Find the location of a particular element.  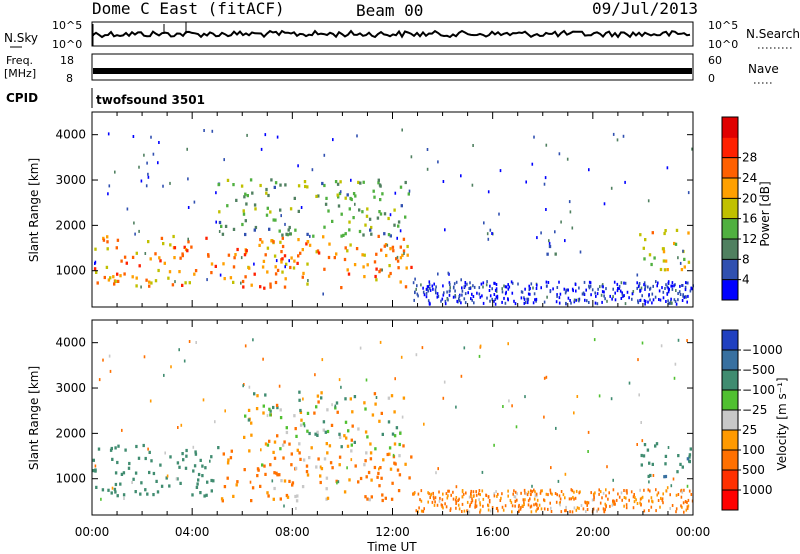

colorbar-segment is located at coordinates (730, 420).